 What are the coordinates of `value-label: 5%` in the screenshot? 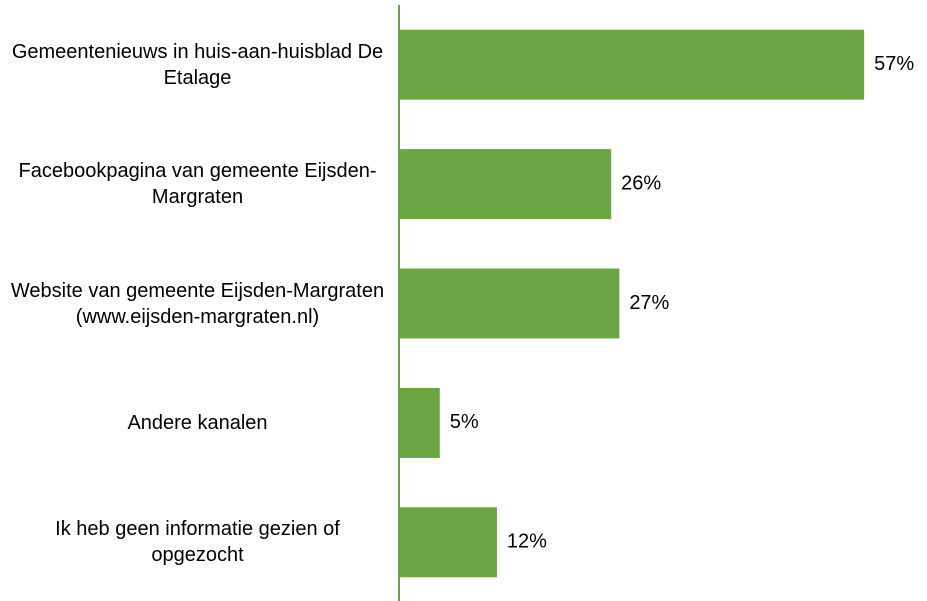 It's located at (464, 422).